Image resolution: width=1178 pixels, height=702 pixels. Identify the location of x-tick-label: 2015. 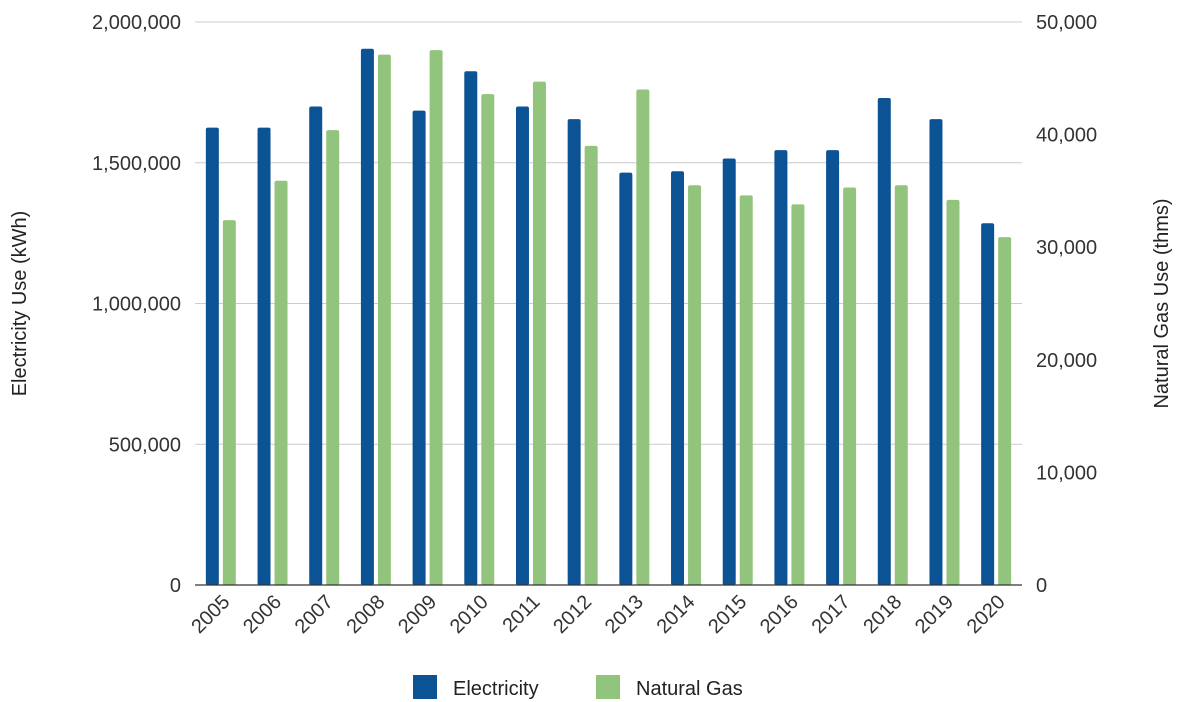
(727, 614).